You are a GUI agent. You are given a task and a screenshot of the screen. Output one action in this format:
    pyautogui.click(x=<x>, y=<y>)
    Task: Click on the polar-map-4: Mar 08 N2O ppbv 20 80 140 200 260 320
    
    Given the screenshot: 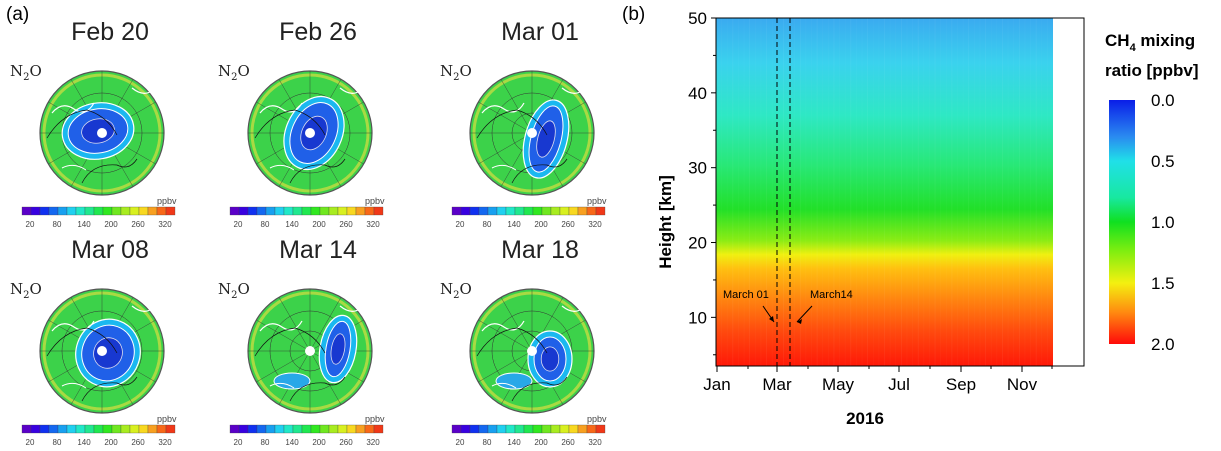 What is the action you would take?
    pyautogui.click(x=110, y=343)
    